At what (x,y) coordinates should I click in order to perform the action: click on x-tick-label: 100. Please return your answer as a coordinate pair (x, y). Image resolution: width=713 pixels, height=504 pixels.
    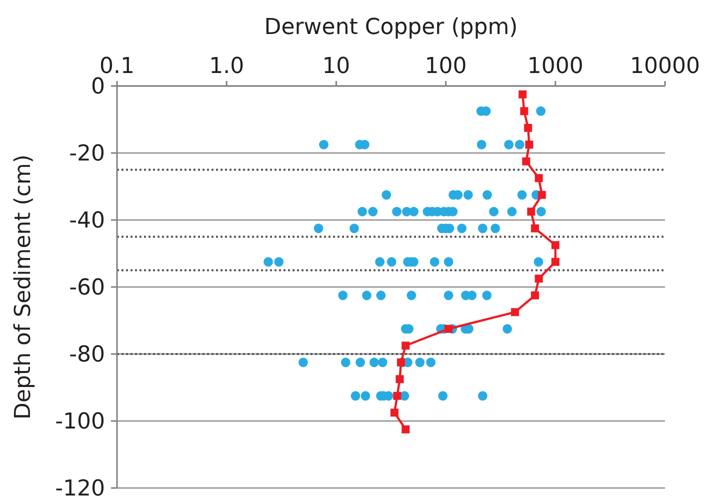
    Looking at the image, I should click on (445, 66).